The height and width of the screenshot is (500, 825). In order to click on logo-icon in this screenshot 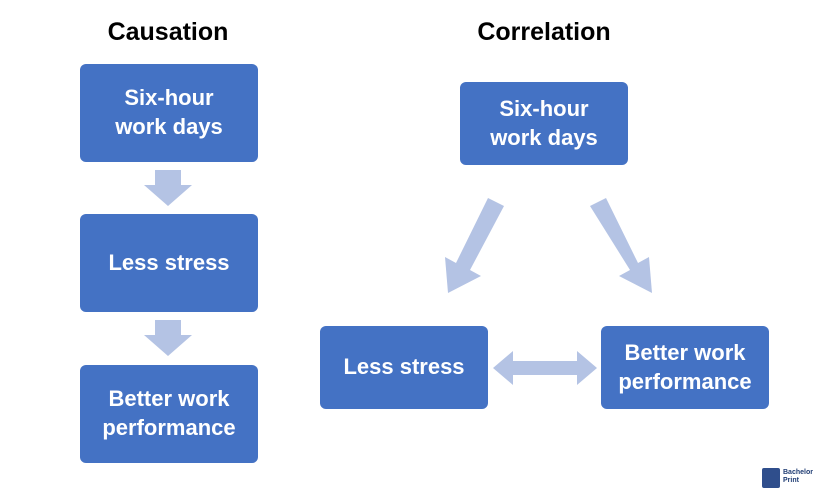, I will do `click(771, 478)`.